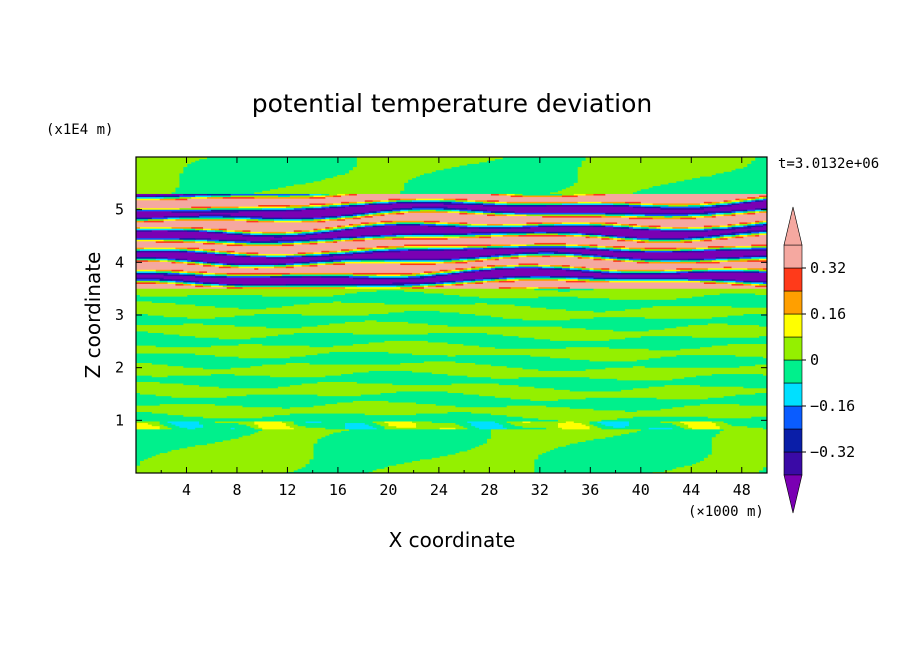 The width and height of the screenshot is (904, 654). What do you see at coordinates (828, 314) in the screenshot?
I see `colorbar-tick-label: 0.16` at bounding box center [828, 314].